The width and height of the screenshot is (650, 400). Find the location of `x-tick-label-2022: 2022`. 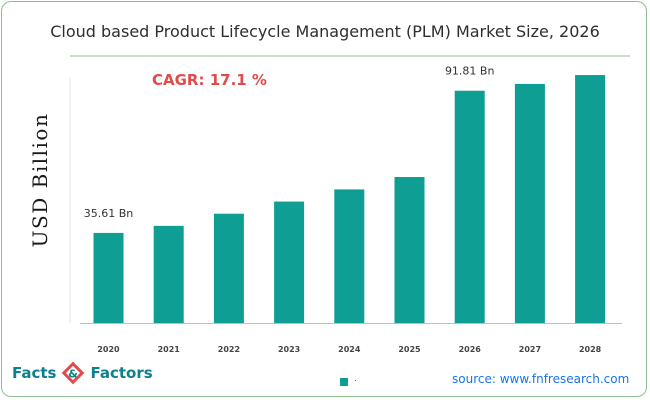

x-tick-label-2022: 2022 is located at coordinates (229, 349).